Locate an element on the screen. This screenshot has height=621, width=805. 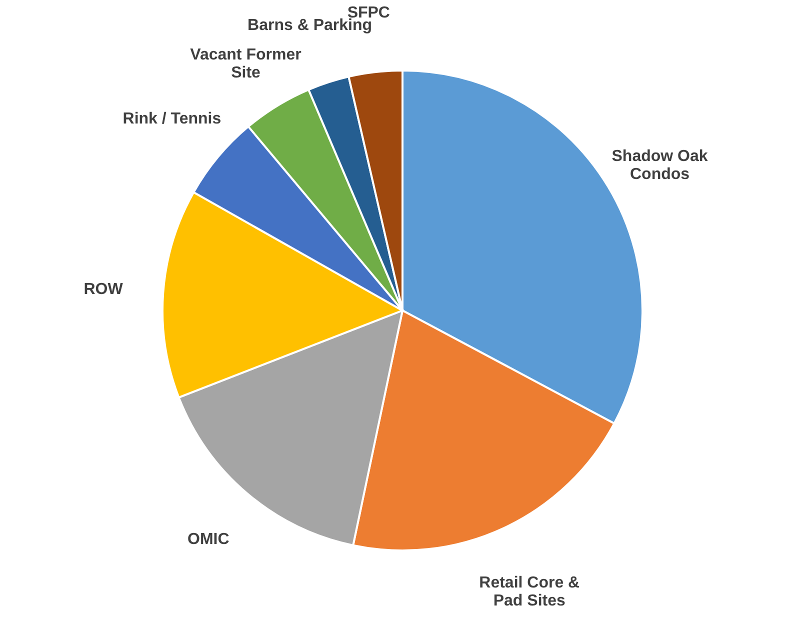
slice-label: Barns & Parking is located at coordinates (310, 25).